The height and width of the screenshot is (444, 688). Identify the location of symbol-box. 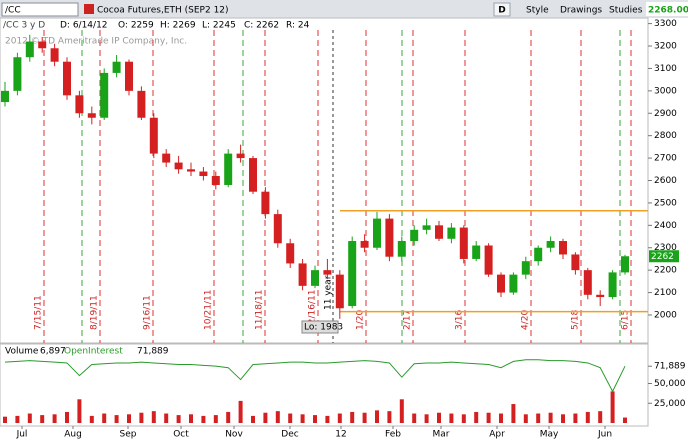
(40, 9).